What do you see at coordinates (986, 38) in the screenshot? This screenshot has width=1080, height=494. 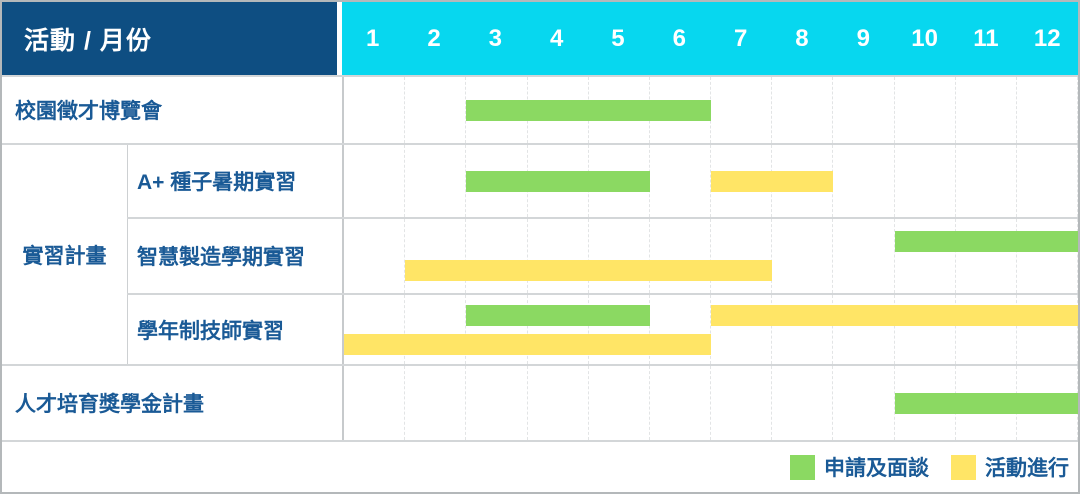 I see `month-label: 11` at bounding box center [986, 38].